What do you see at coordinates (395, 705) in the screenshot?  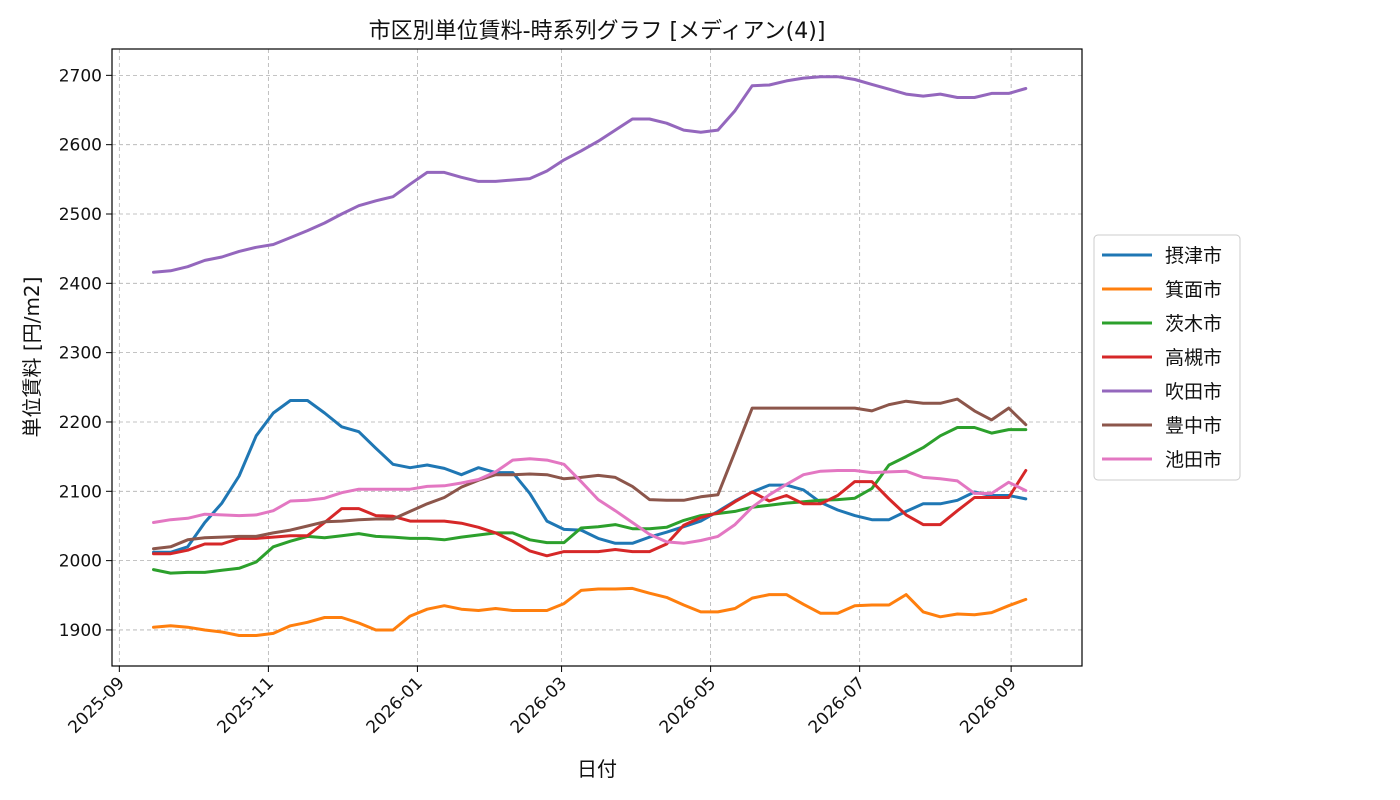 I see `x-tick-label: 2026-01` at bounding box center [395, 705].